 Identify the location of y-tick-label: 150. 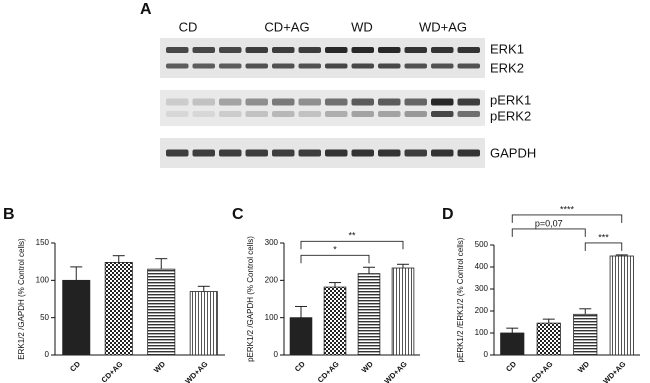
(43, 242).